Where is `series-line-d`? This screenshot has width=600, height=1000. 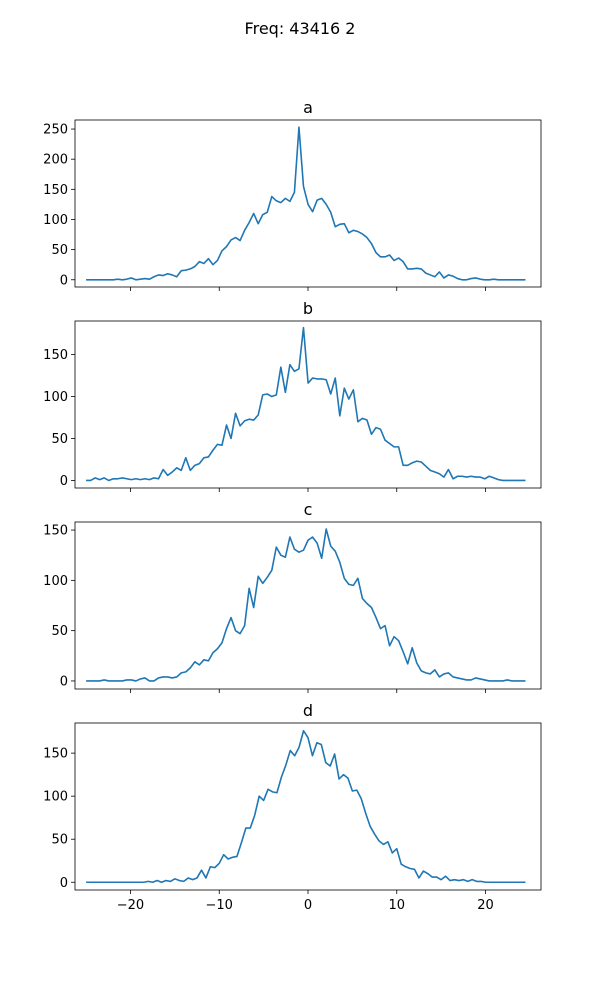 series-line-d is located at coordinates (306, 806).